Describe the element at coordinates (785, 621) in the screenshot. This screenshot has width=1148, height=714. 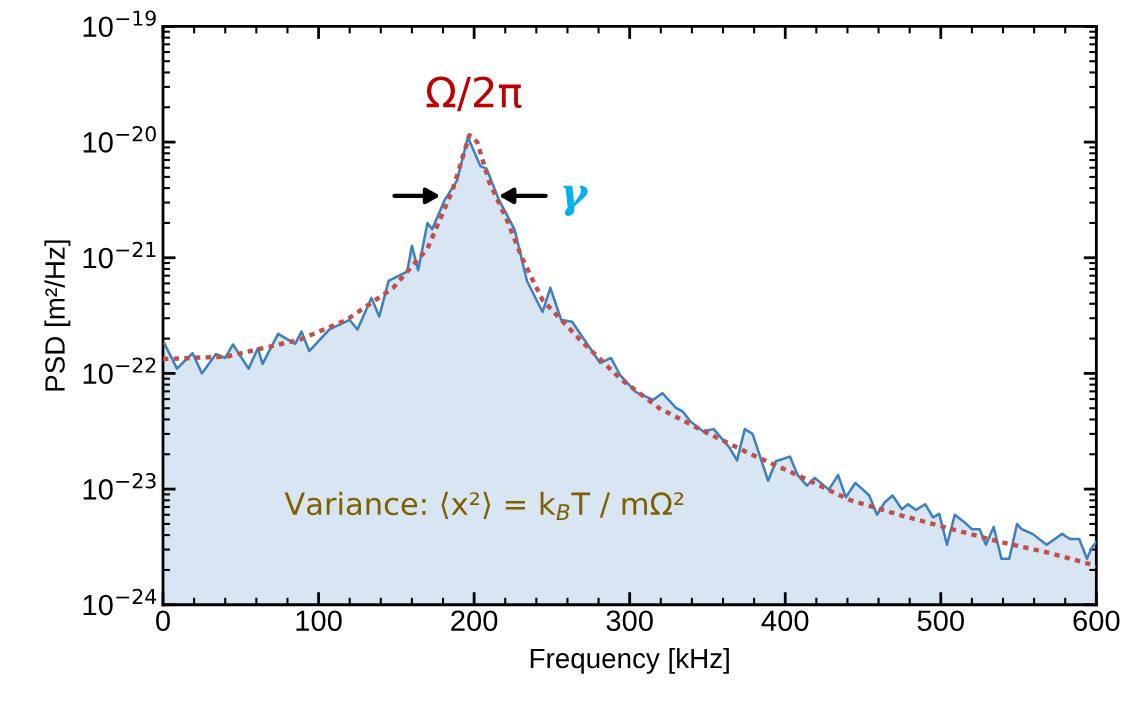
I see `x-tick-label: 400` at that location.